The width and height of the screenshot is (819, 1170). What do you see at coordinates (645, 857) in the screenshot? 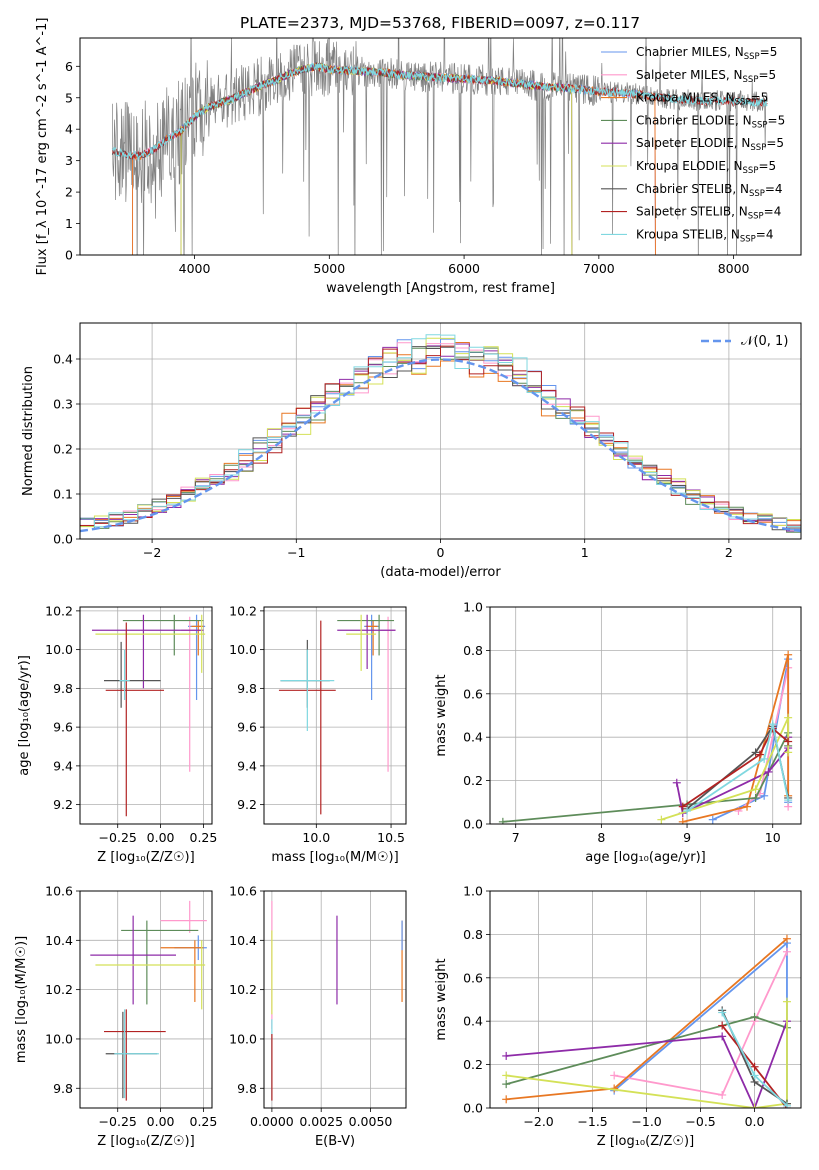
I see `x-axis-label: age [log₁₀(age/yr)]` at bounding box center [645, 857].